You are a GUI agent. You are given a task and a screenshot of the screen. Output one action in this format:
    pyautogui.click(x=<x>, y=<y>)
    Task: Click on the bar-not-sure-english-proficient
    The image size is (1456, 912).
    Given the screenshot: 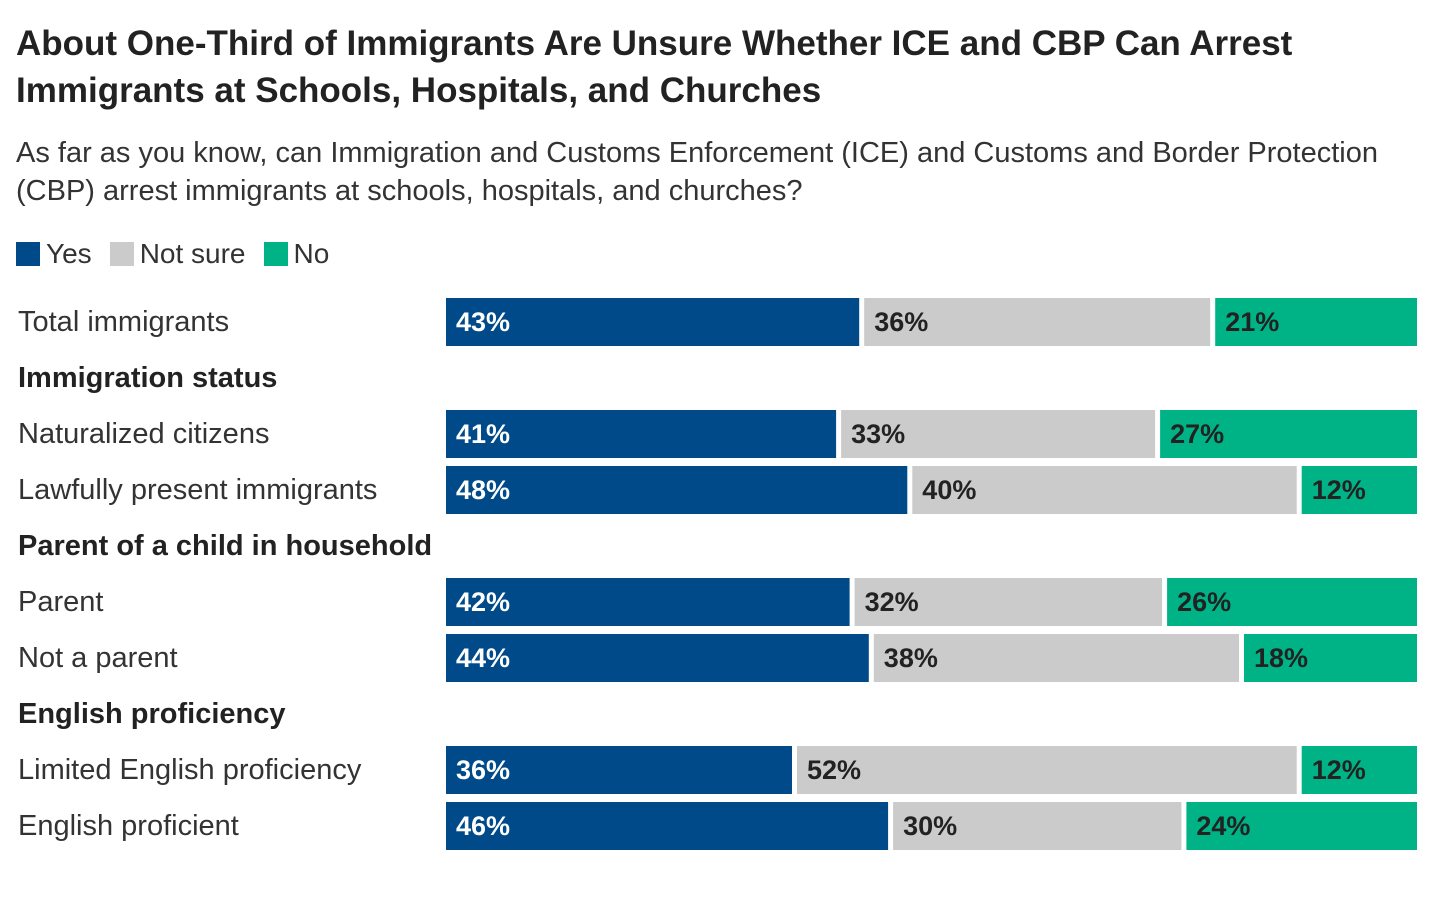 What is the action you would take?
    pyautogui.click(x=1037, y=826)
    